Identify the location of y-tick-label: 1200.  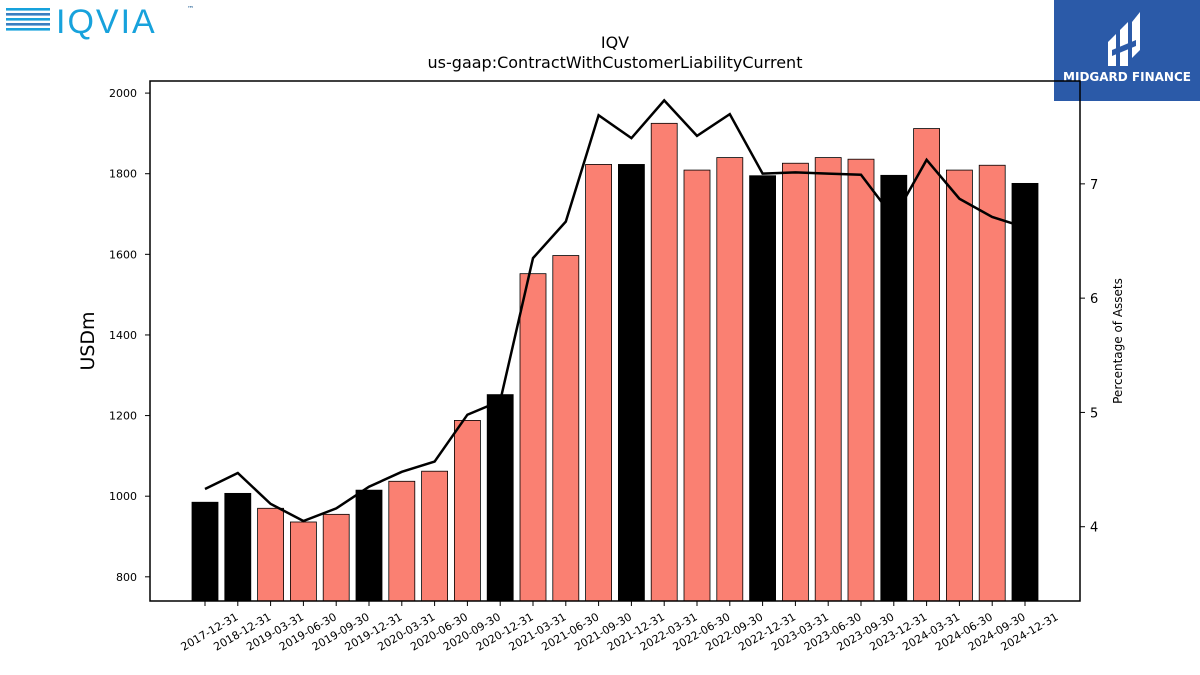
(123, 416).